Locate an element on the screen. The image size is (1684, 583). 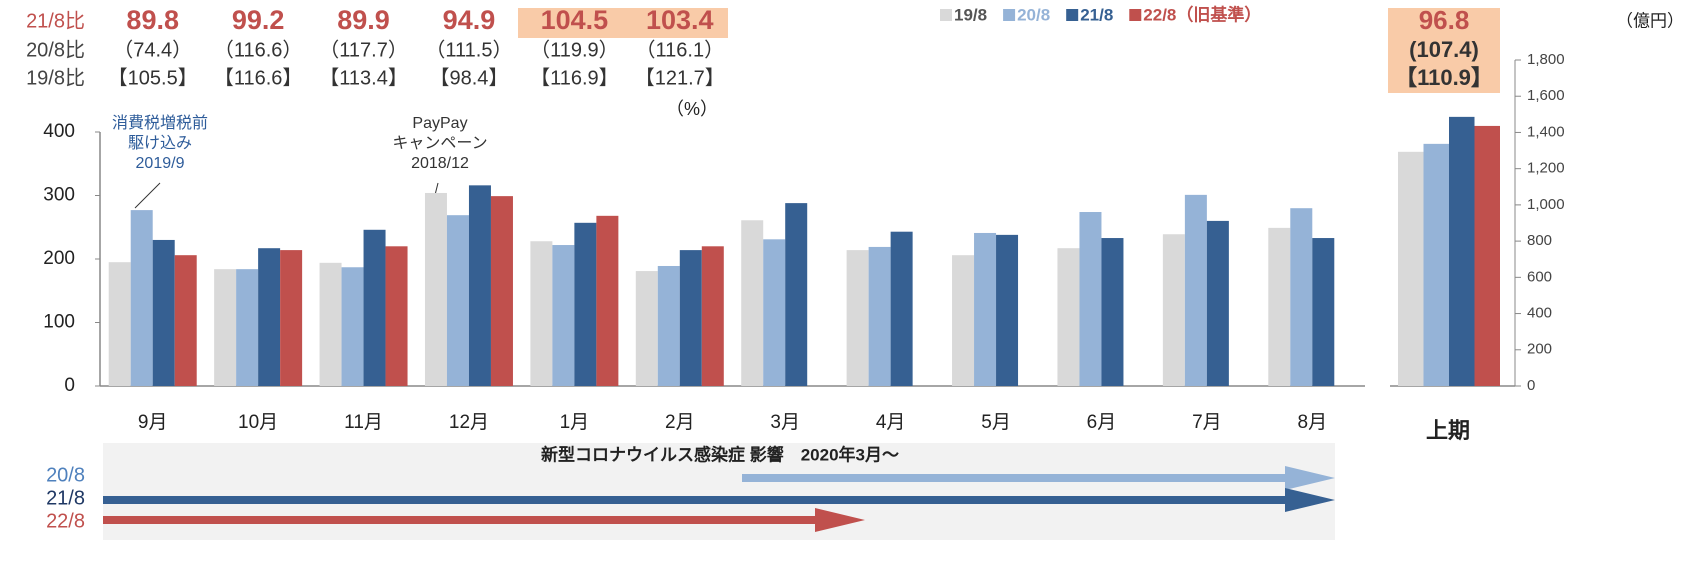
ratio: 99.2 is located at coordinates (258, 20).